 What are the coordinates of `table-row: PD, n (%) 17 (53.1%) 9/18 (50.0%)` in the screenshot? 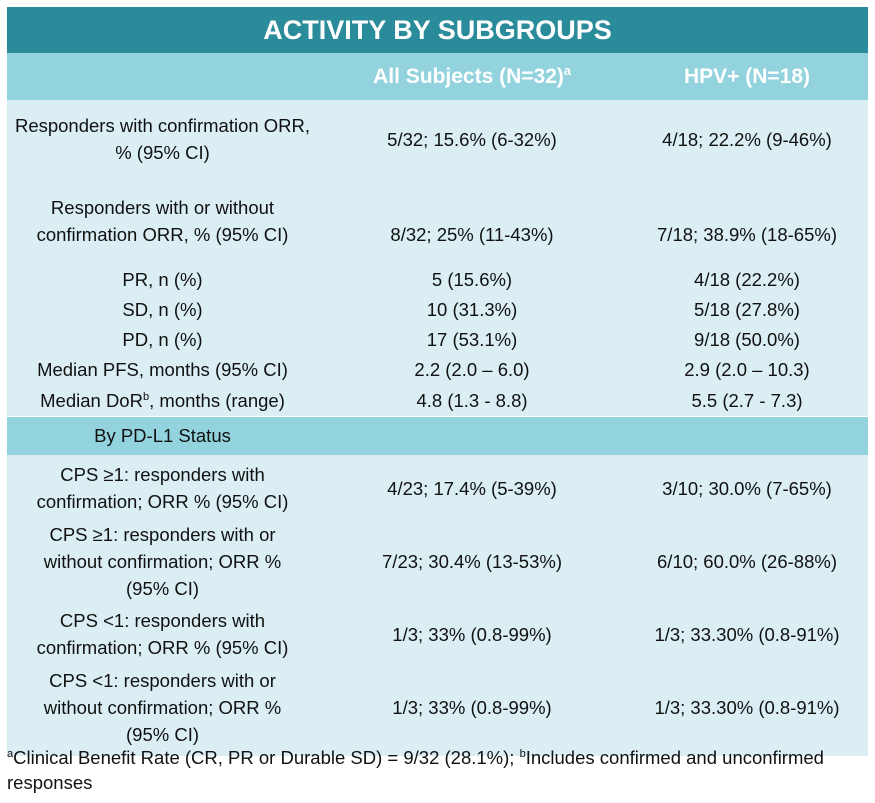 It's located at (437, 339).